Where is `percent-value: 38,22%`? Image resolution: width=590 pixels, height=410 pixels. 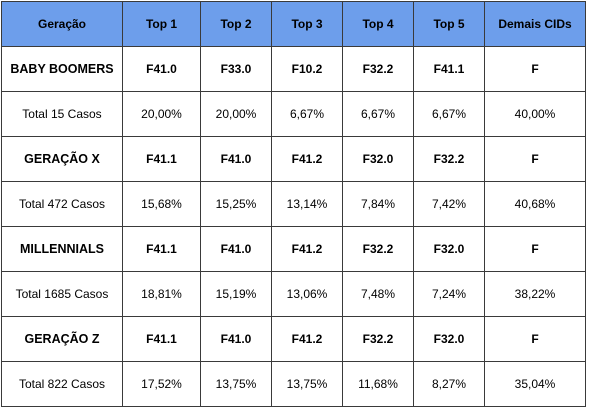
percent-value: 38,22% is located at coordinates (535, 294).